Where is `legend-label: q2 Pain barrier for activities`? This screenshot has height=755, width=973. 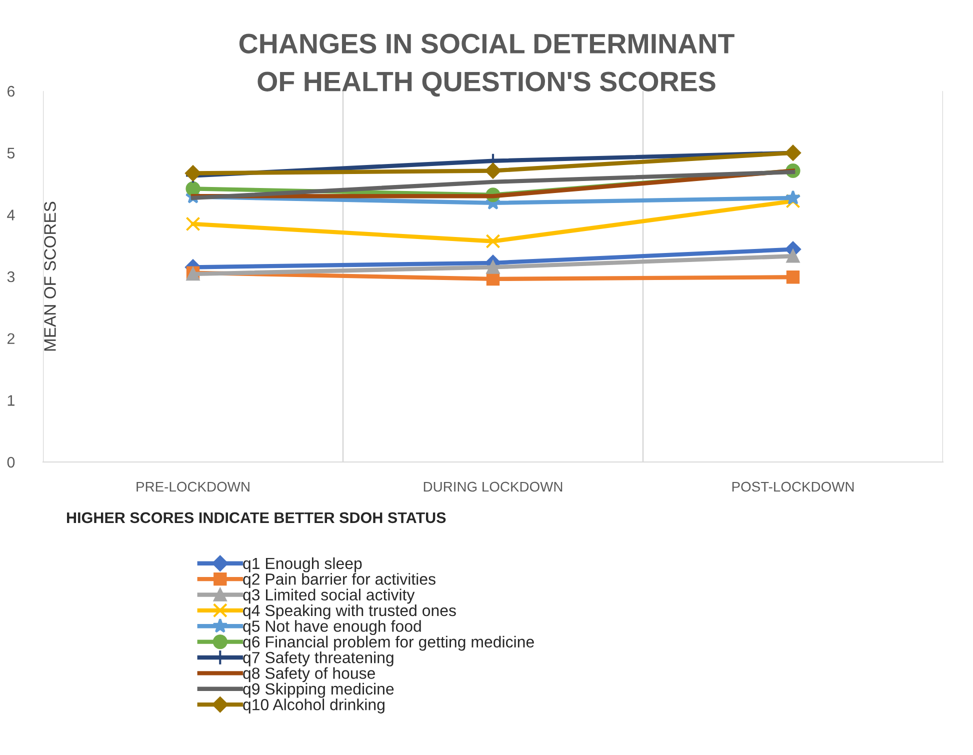 legend-label: q2 Pain barrier for activities is located at coordinates (339, 580).